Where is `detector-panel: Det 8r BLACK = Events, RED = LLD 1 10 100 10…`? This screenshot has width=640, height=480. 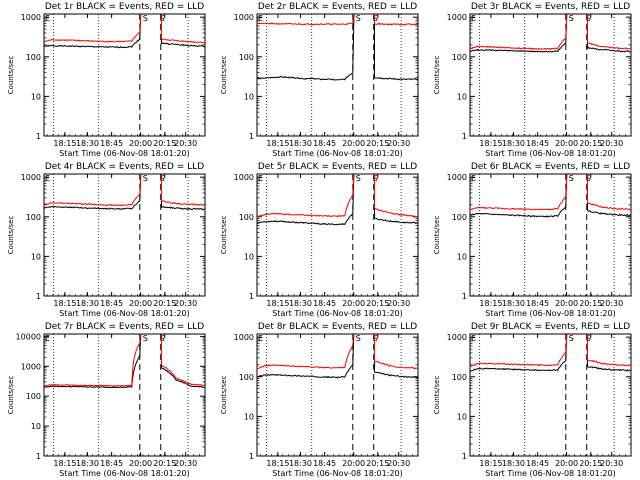 detector-panel: Det 8r BLACK = Events, RED = LLD 1 10 100 10… is located at coordinates (319, 400).